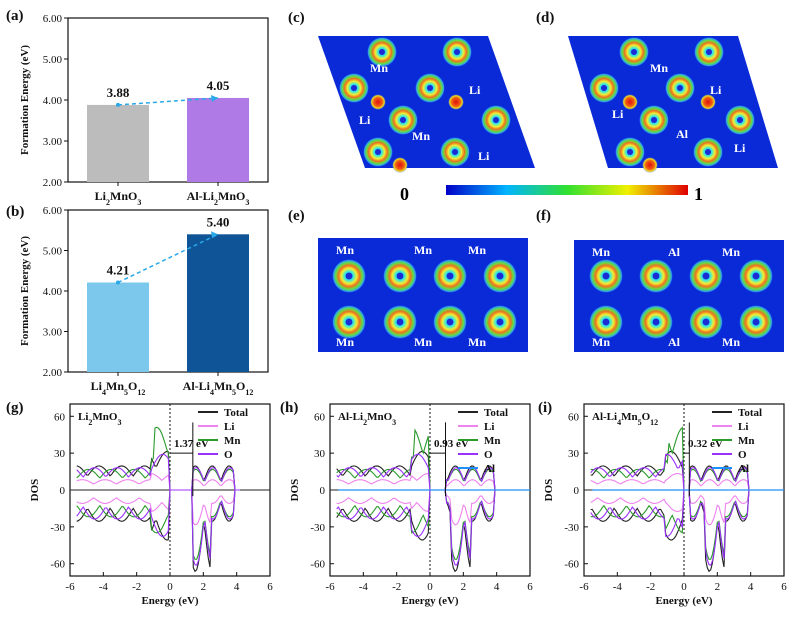  What do you see at coordinates (218, 388) in the screenshot?
I see `xcat-label-b-1: Al-Li4Mn5O12` at bounding box center [218, 388].